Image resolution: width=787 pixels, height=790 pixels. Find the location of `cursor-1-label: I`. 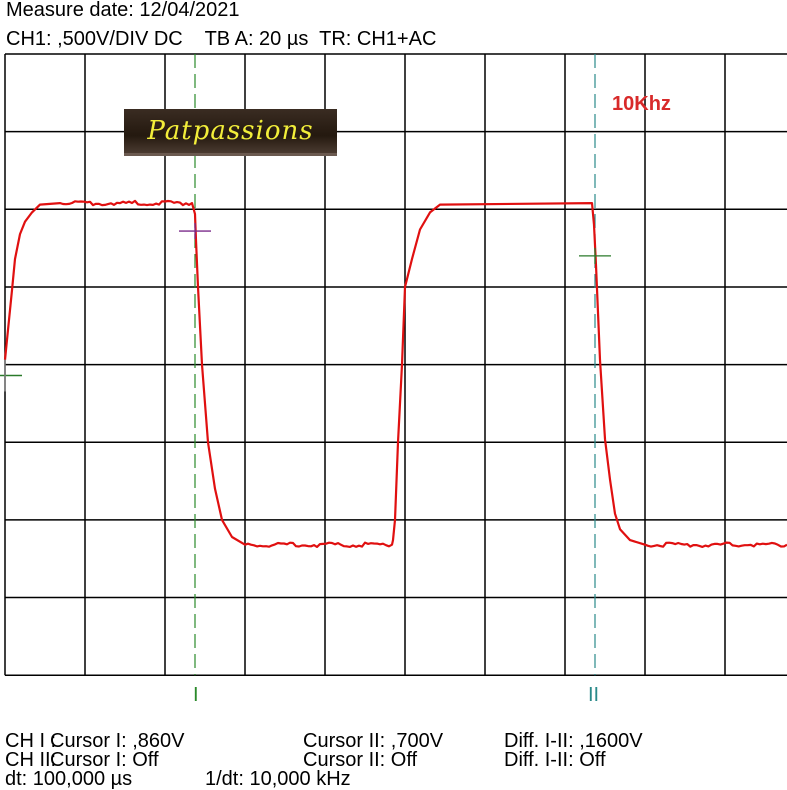

cursor-1-label: I is located at coordinates (196, 695).